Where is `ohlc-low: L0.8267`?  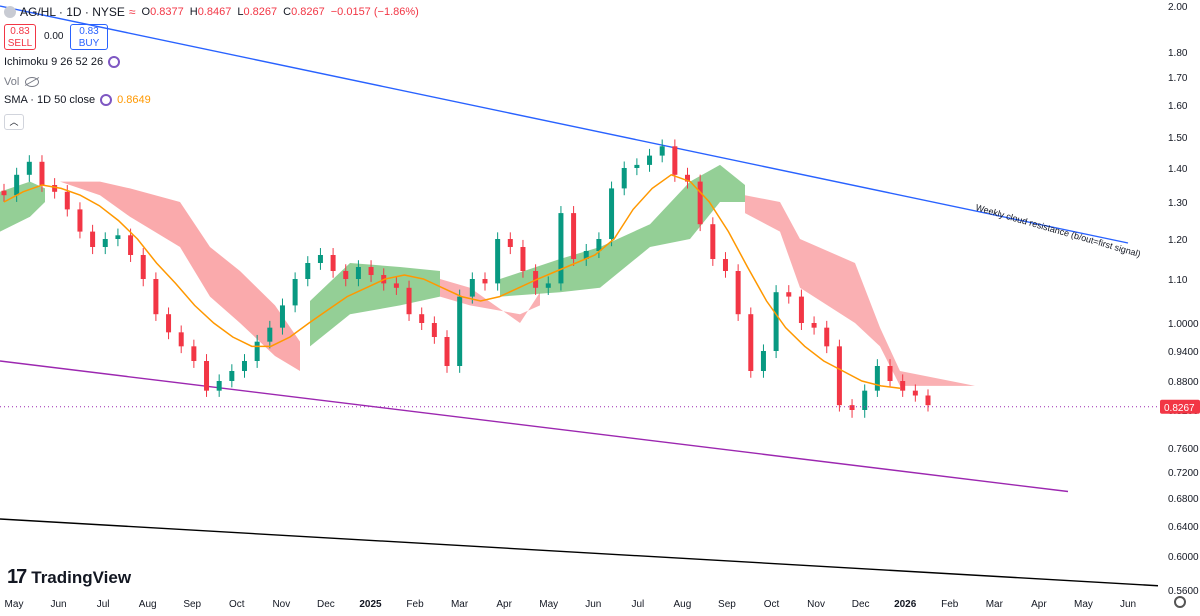
ohlc-low: L0.8267 is located at coordinates (257, 12).